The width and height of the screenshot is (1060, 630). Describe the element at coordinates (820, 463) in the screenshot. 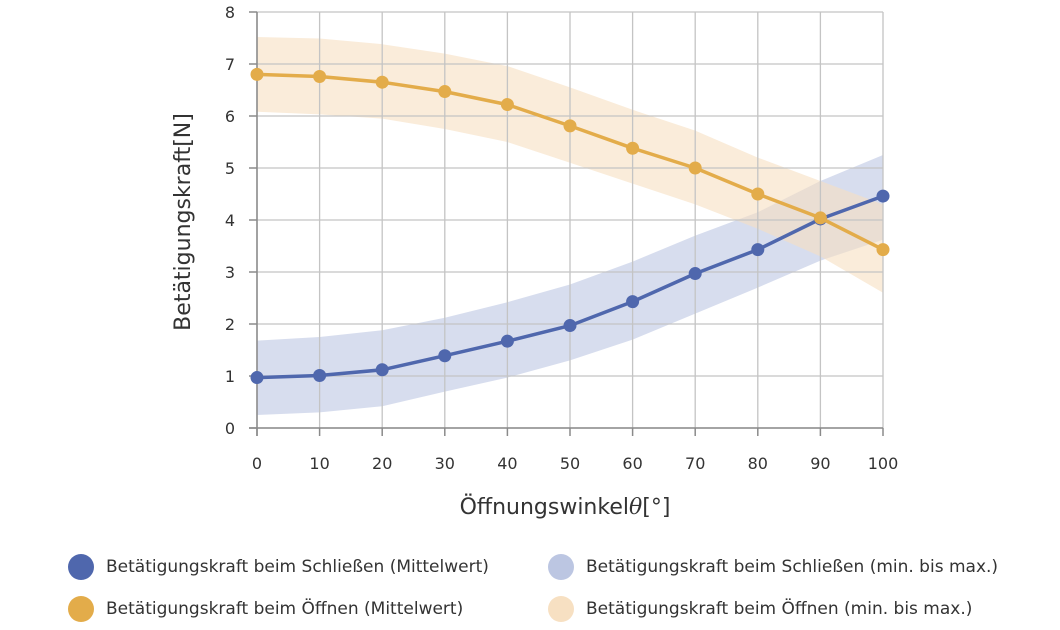

I see `x-tick-label: 90` at that location.